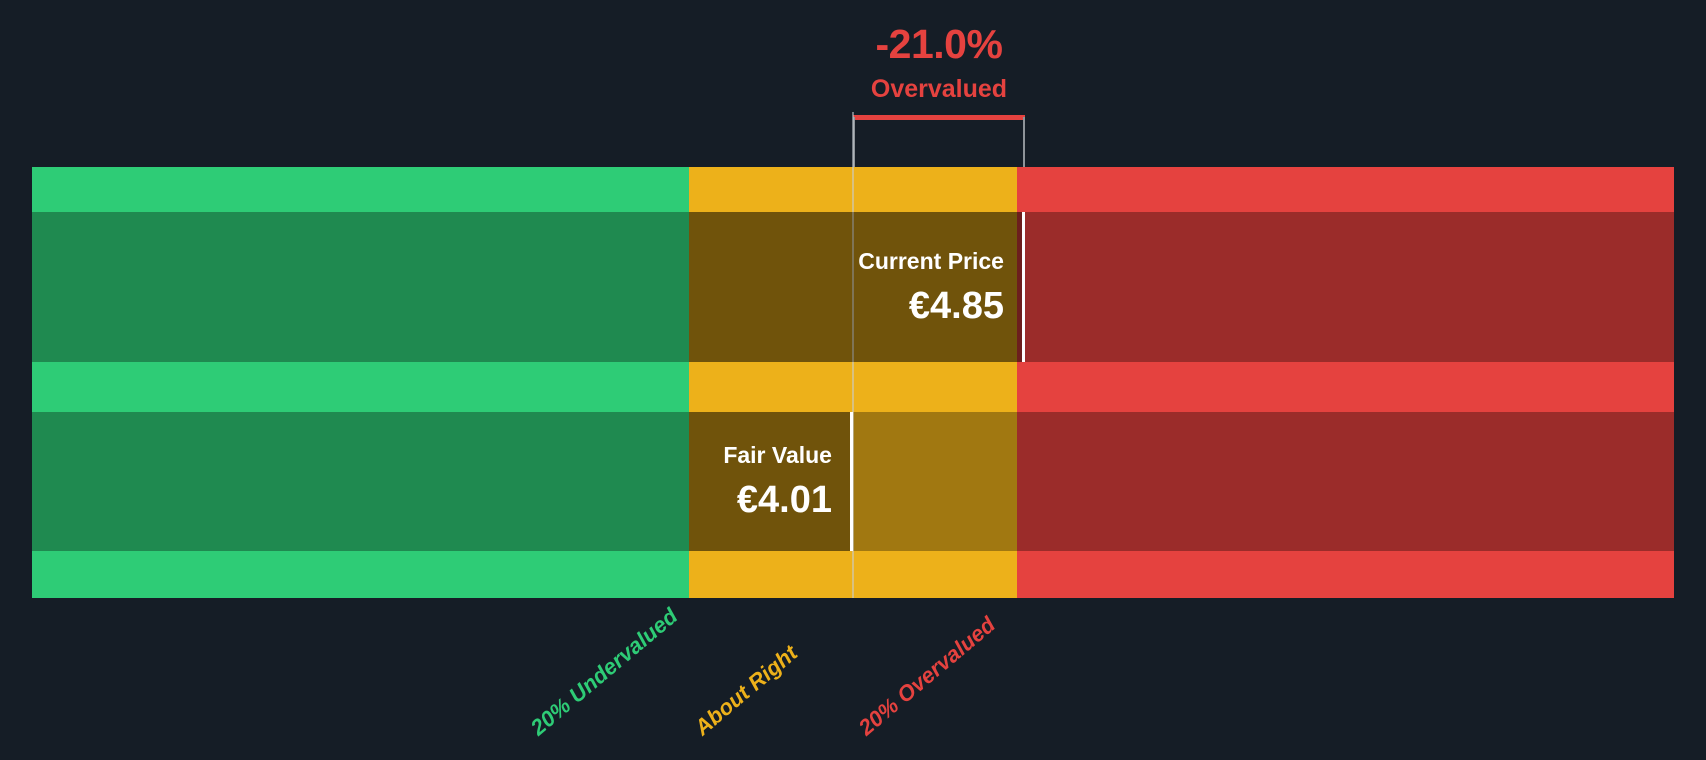 The width and height of the screenshot is (1706, 760). What do you see at coordinates (1023, 142) in the screenshot?
I see `premium-bracket-right-leg` at bounding box center [1023, 142].